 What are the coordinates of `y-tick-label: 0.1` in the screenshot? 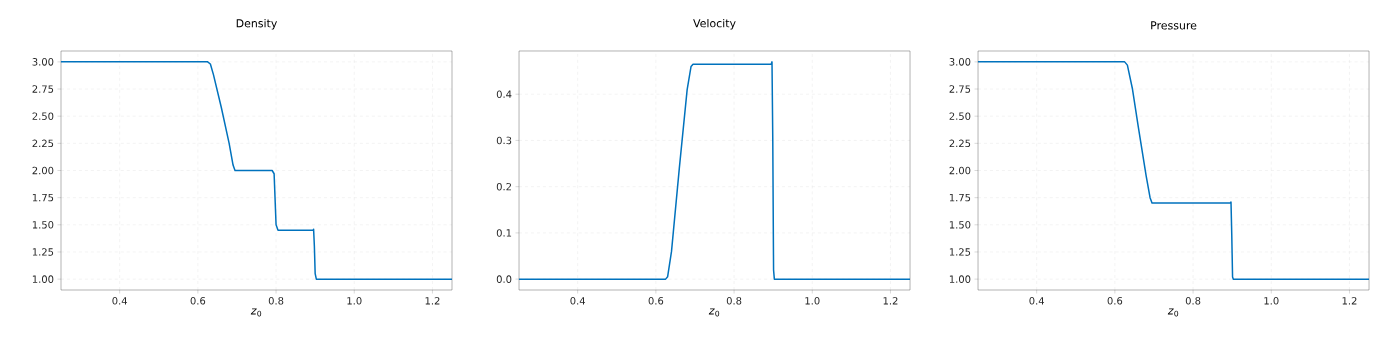 It's located at (504, 233).